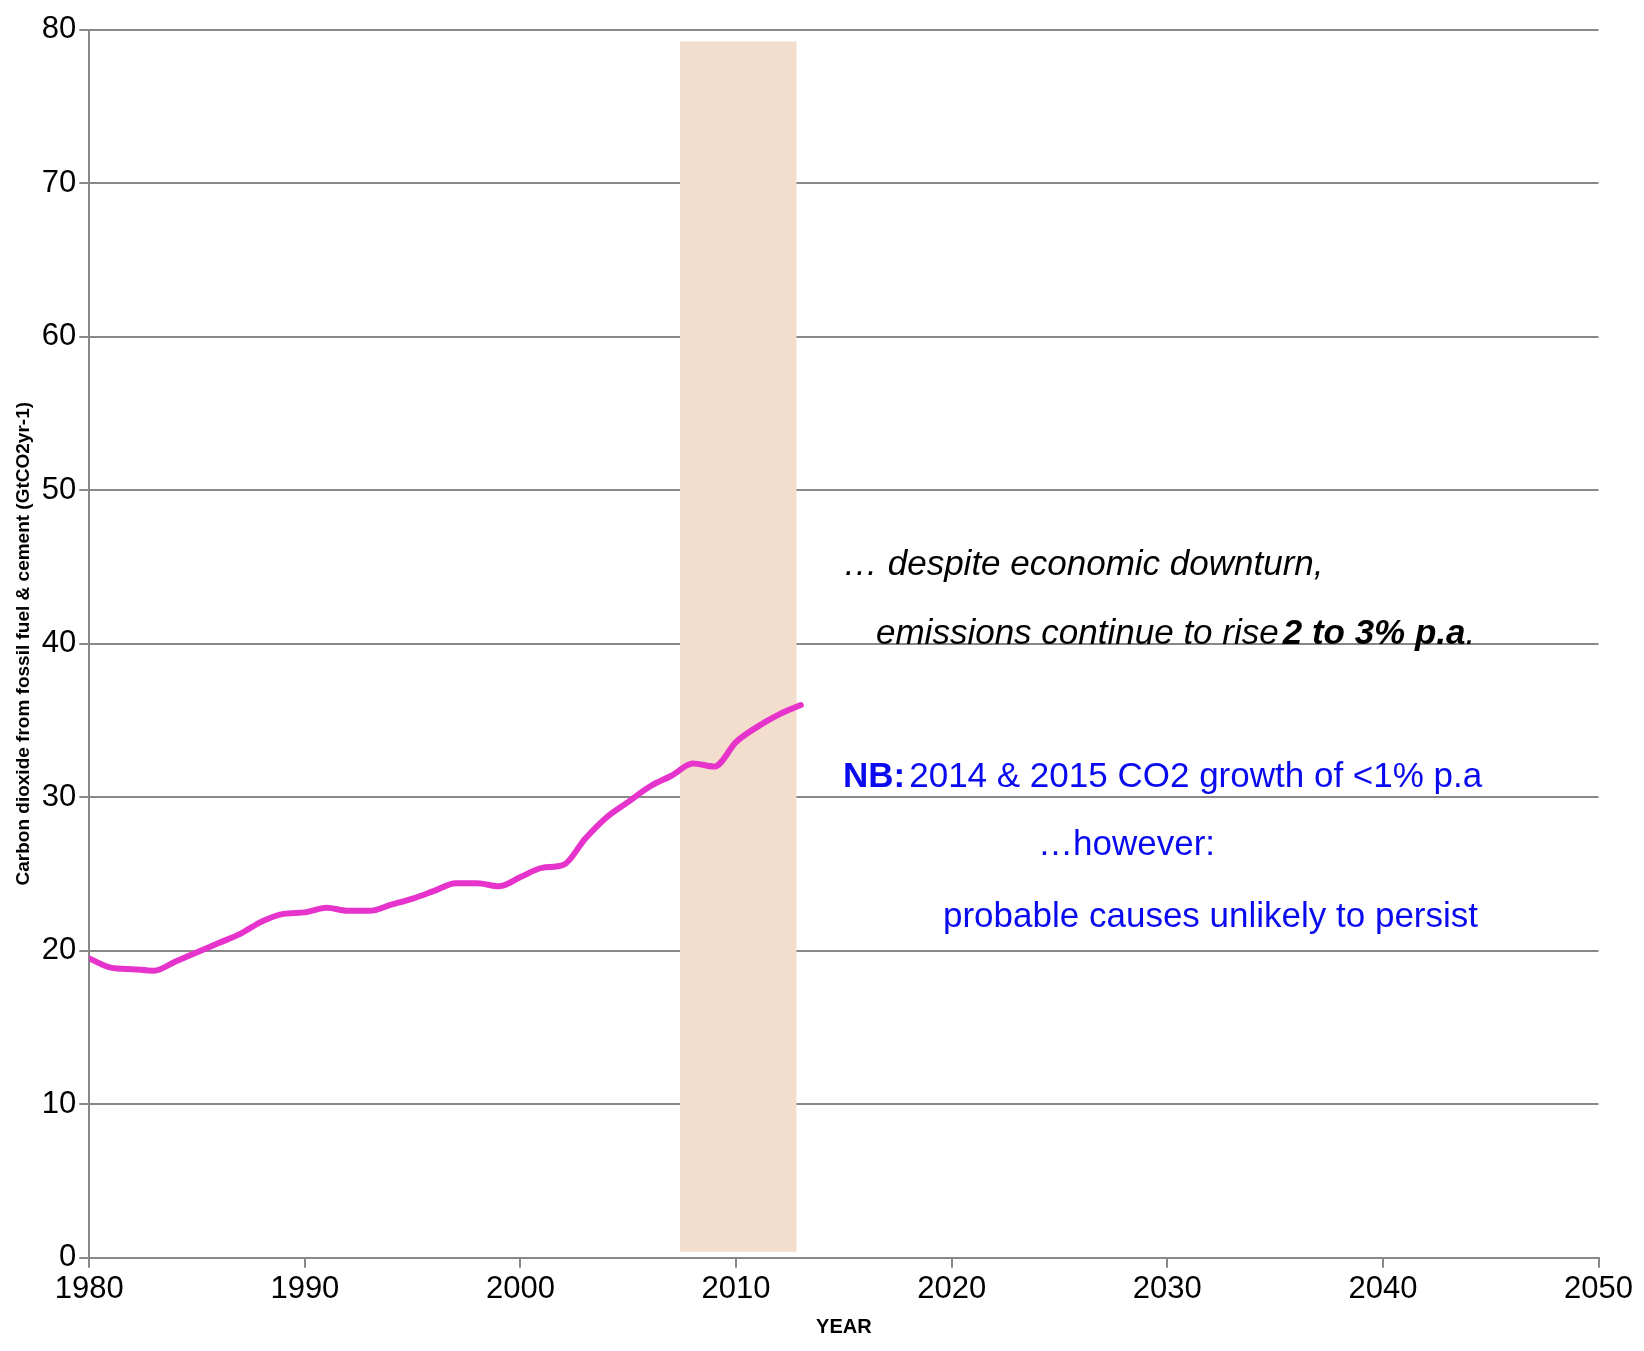  Describe the element at coordinates (1077, 631) in the screenshot. I see `annotation: emissions continue to rise` at that location.